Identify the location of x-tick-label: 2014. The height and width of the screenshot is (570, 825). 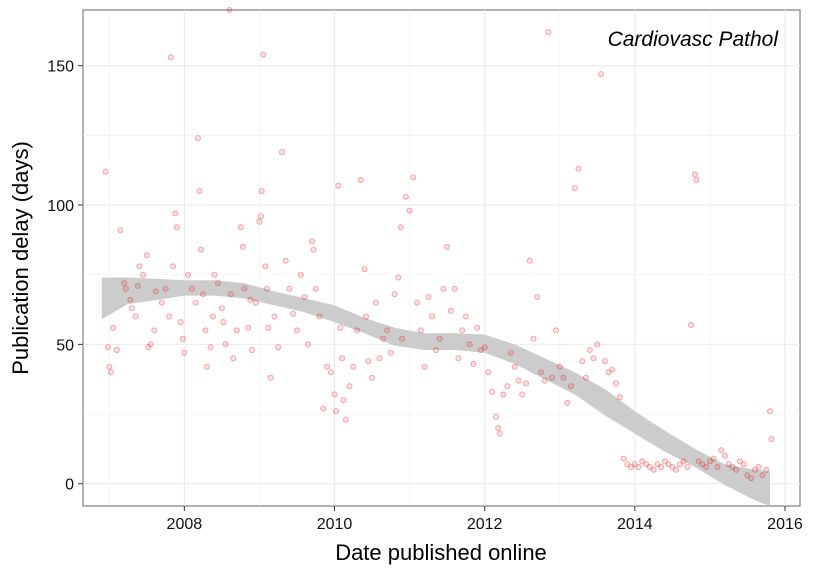
(635, 524).